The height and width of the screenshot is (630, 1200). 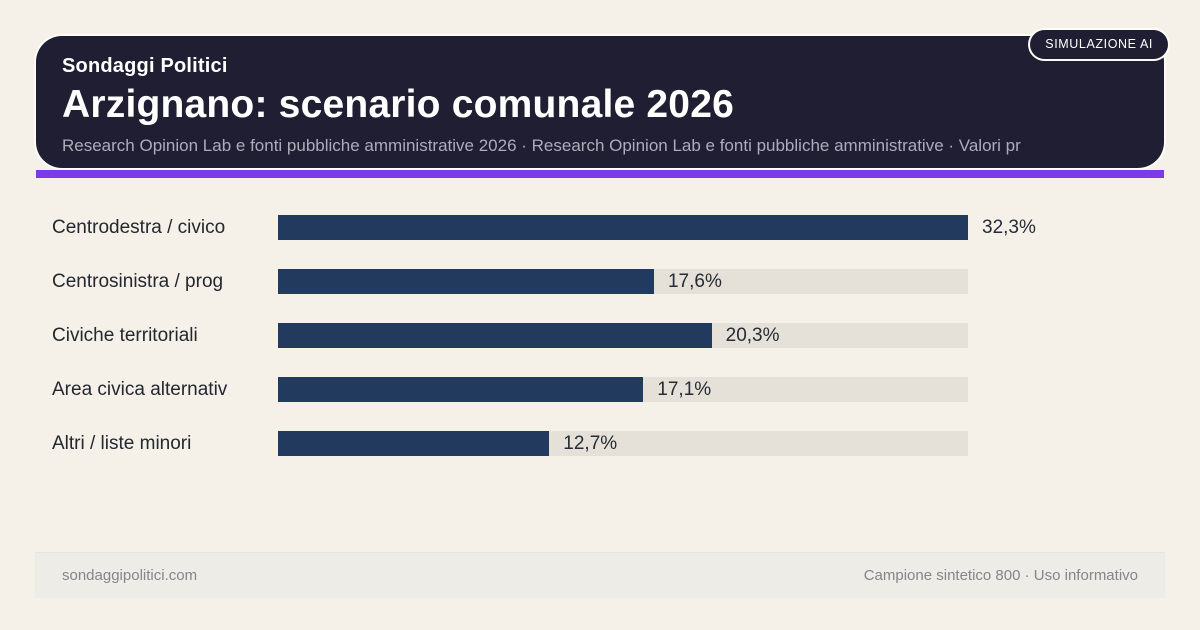 I want to click on chart-row: Altri / liste minori 12,7%, so click(x=607, y=443).